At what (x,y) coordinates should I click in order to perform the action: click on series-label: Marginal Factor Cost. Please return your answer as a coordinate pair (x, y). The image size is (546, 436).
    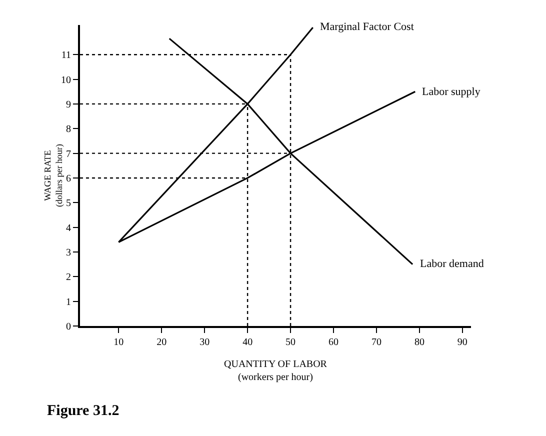
    Looking at the image, I should click on (367, 27).